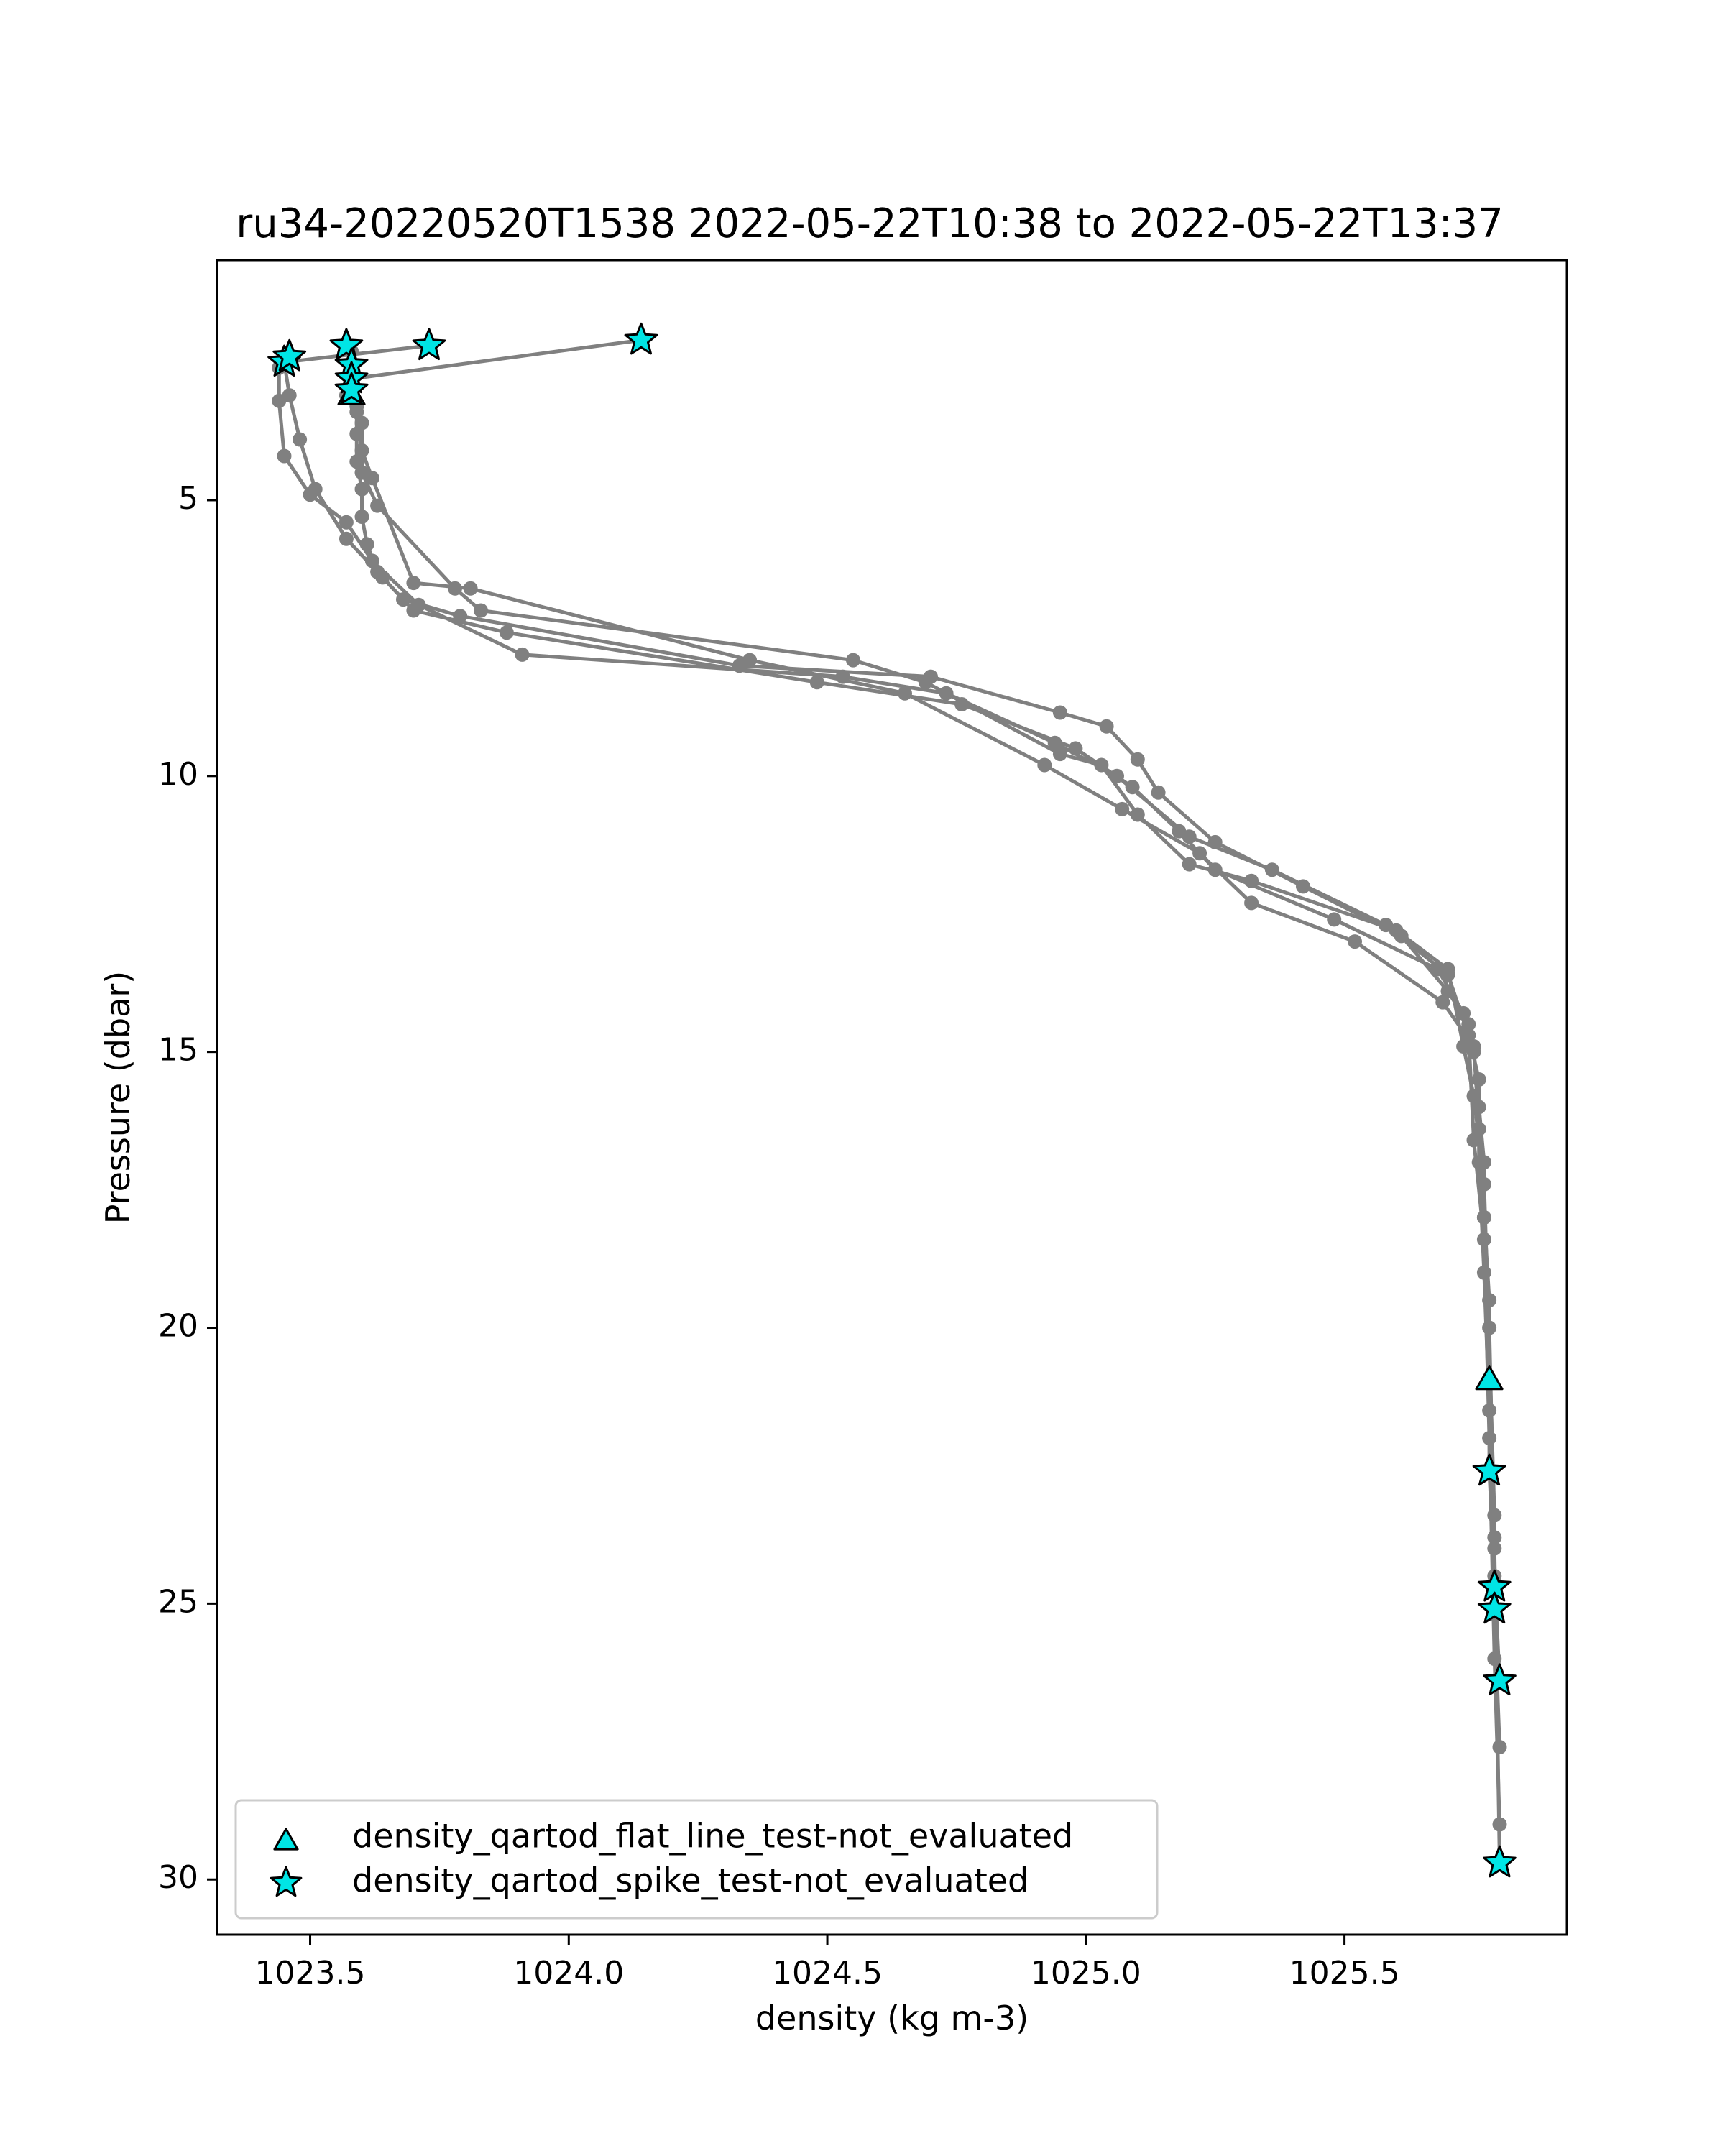 This screenshot has height=2156, width=1725. I want to click on x-tick-label: 1024.0, so click(568, 1973).